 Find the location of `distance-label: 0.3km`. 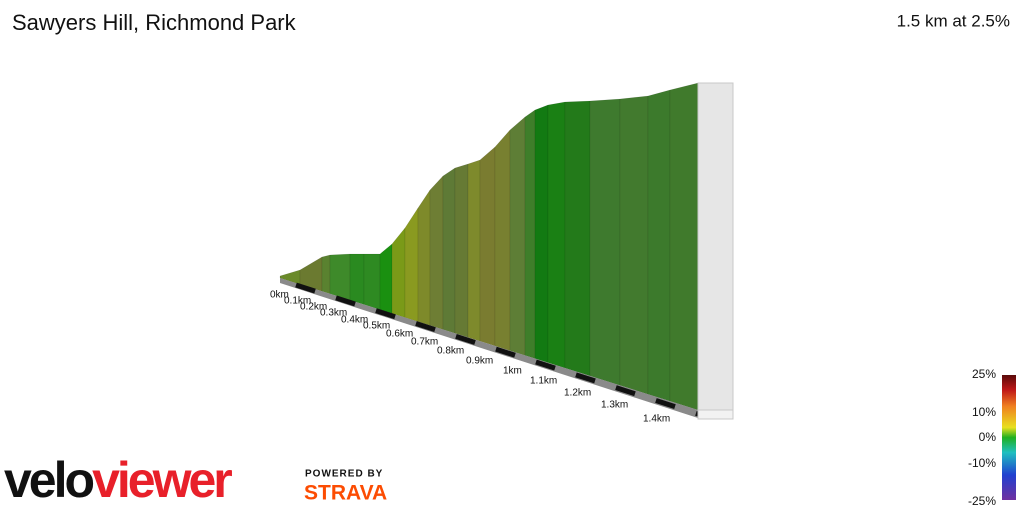

distance-label: 0.3km is located at coordinates (333, 313).